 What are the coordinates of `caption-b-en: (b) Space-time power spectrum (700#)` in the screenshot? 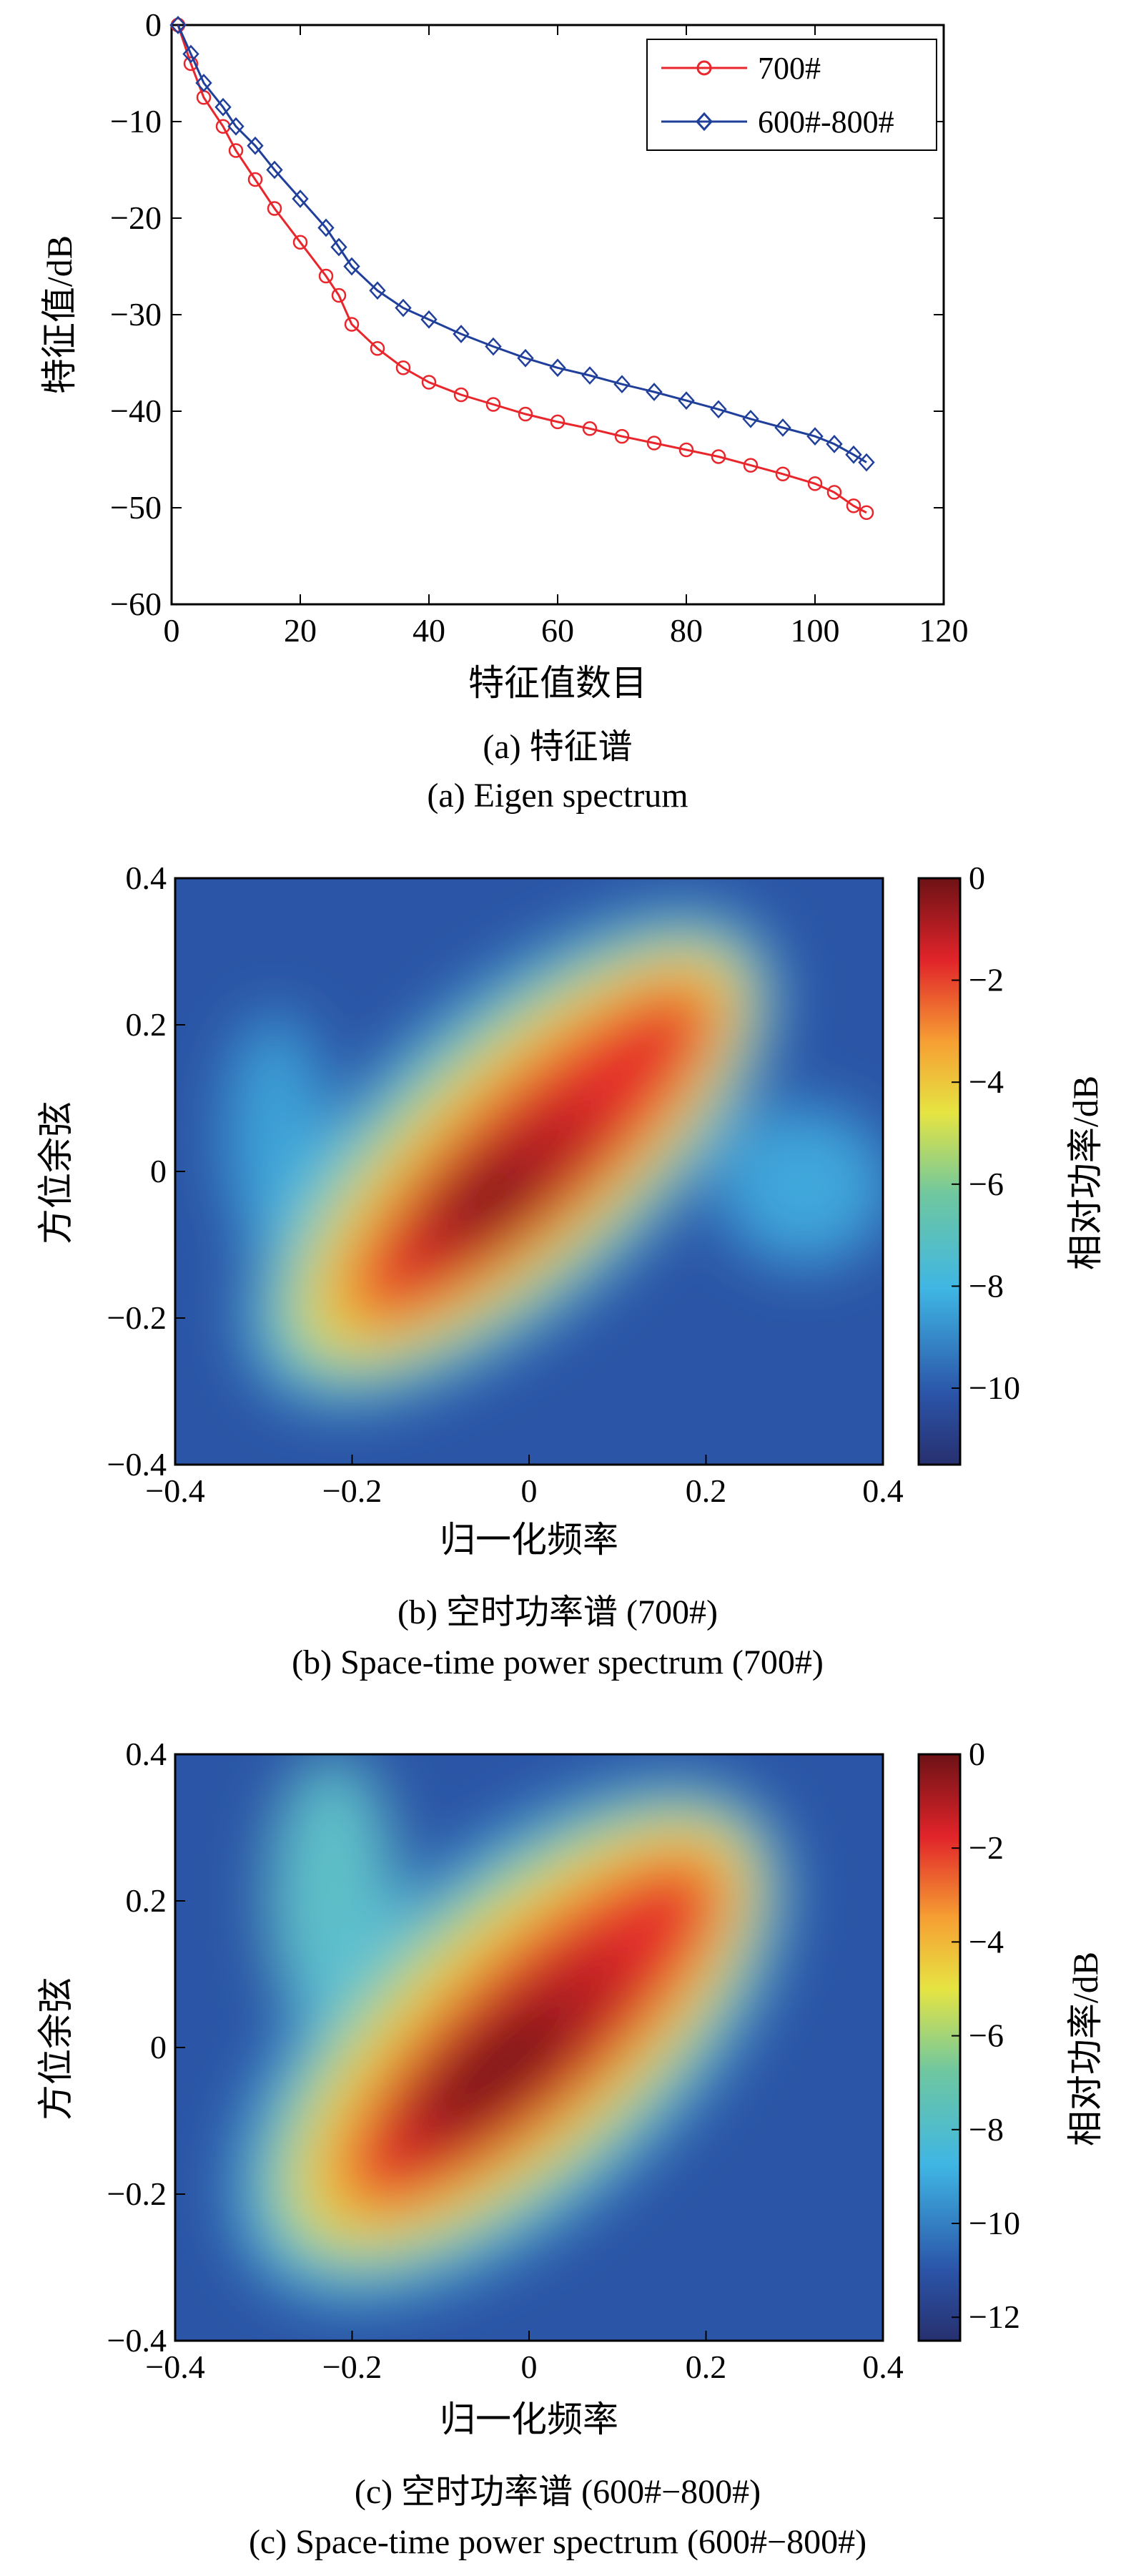 It's located at (558, 1662).